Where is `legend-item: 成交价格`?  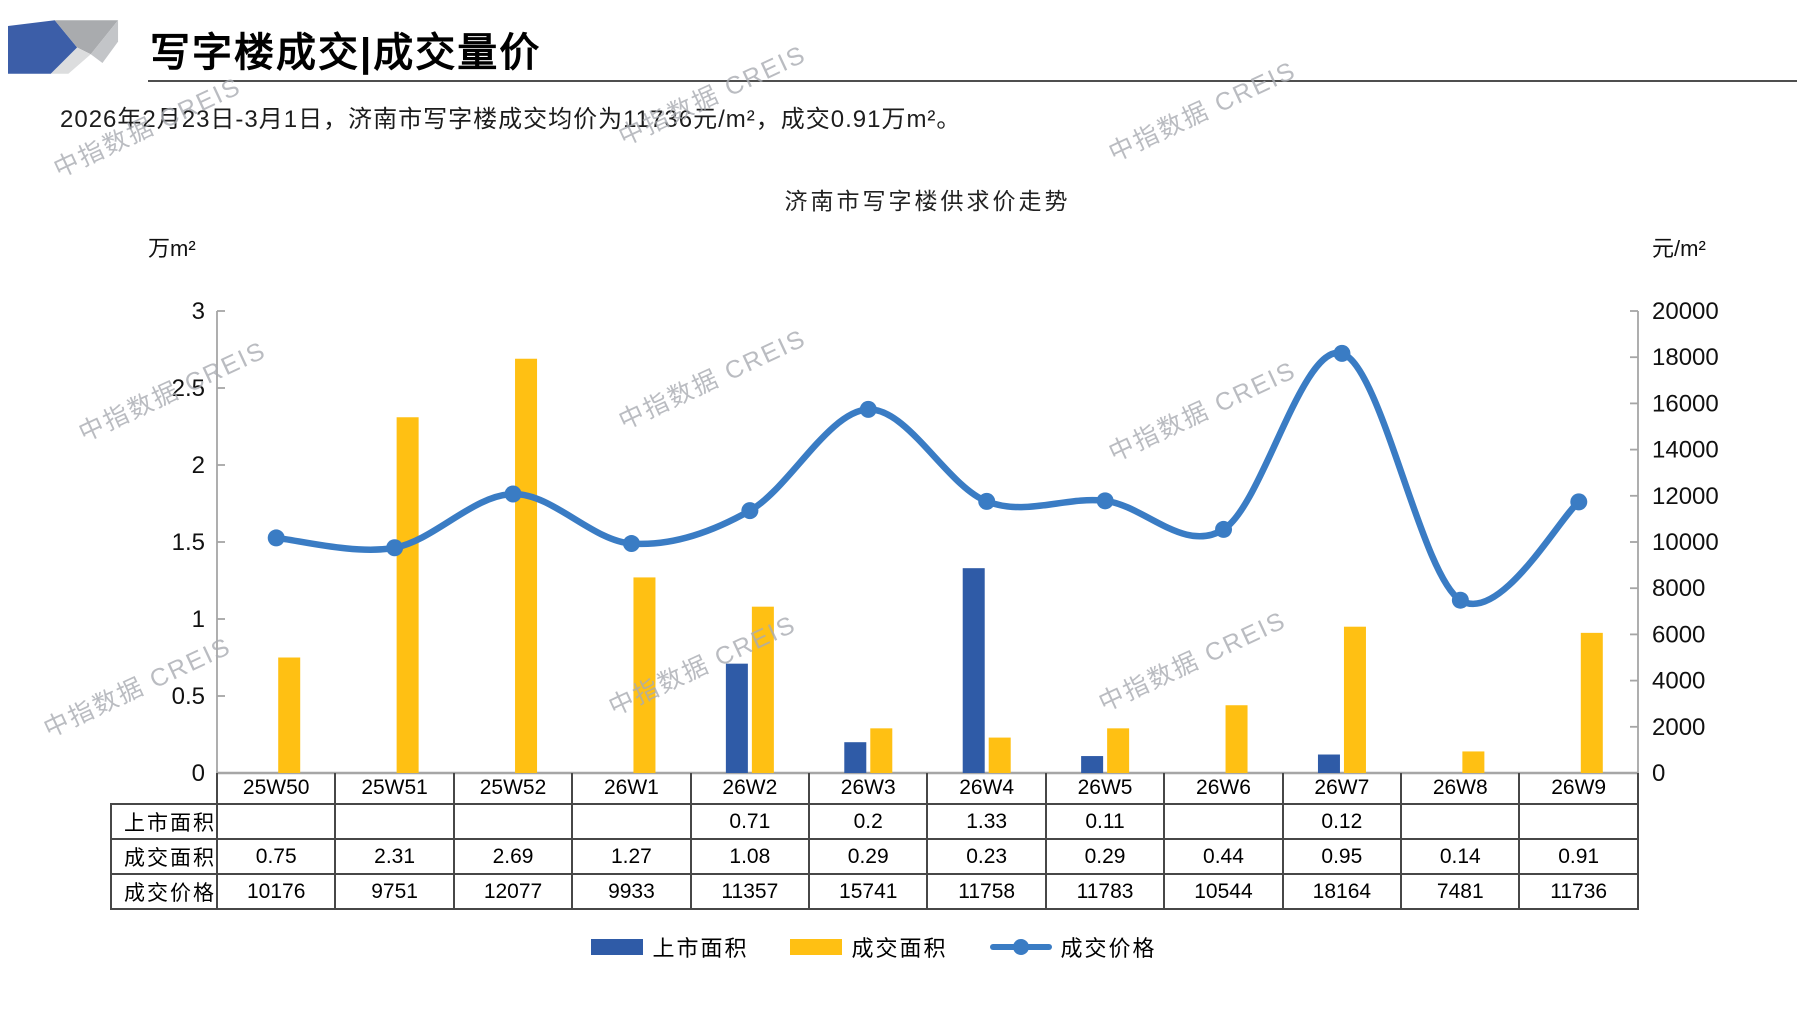
legend-item: 成交价格 is located at coordinates (1073, 947).